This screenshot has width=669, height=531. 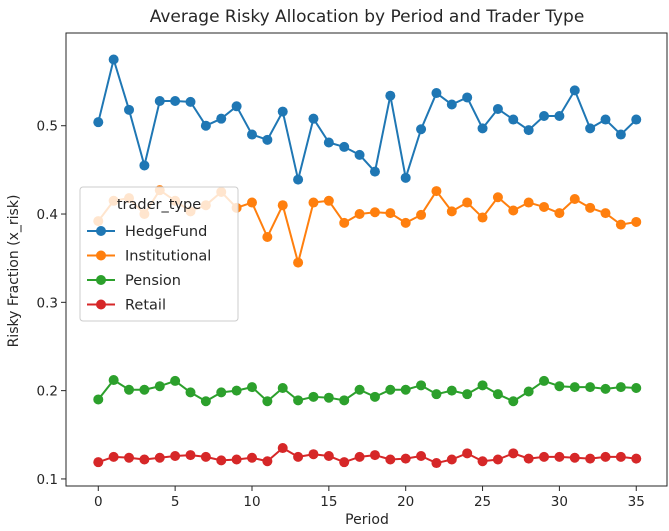 I want to click on legend-label-pension: Pension, so click(x=153, y=281).